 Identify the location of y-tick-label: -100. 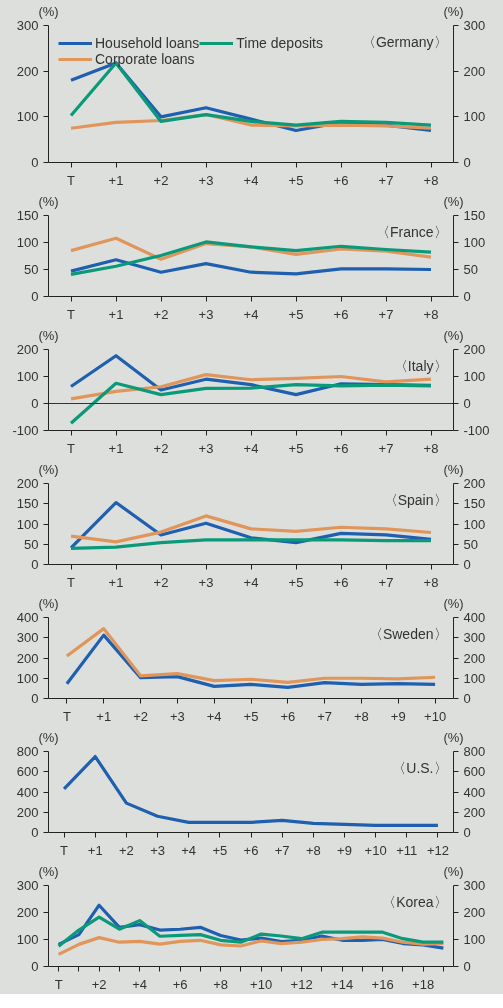
(25, 430).